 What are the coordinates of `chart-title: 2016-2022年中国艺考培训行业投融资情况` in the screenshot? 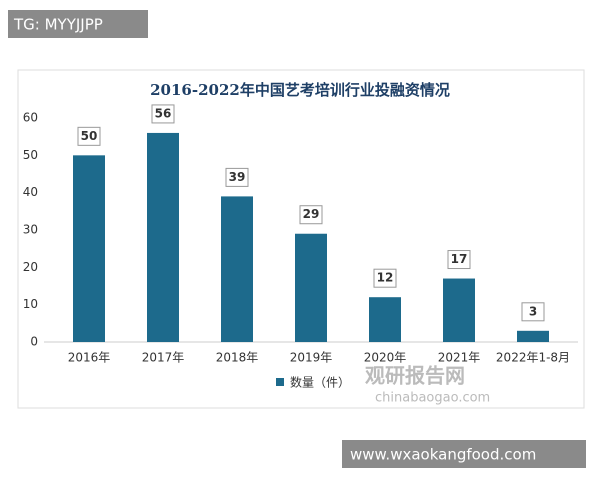 It's located at (300, 90).